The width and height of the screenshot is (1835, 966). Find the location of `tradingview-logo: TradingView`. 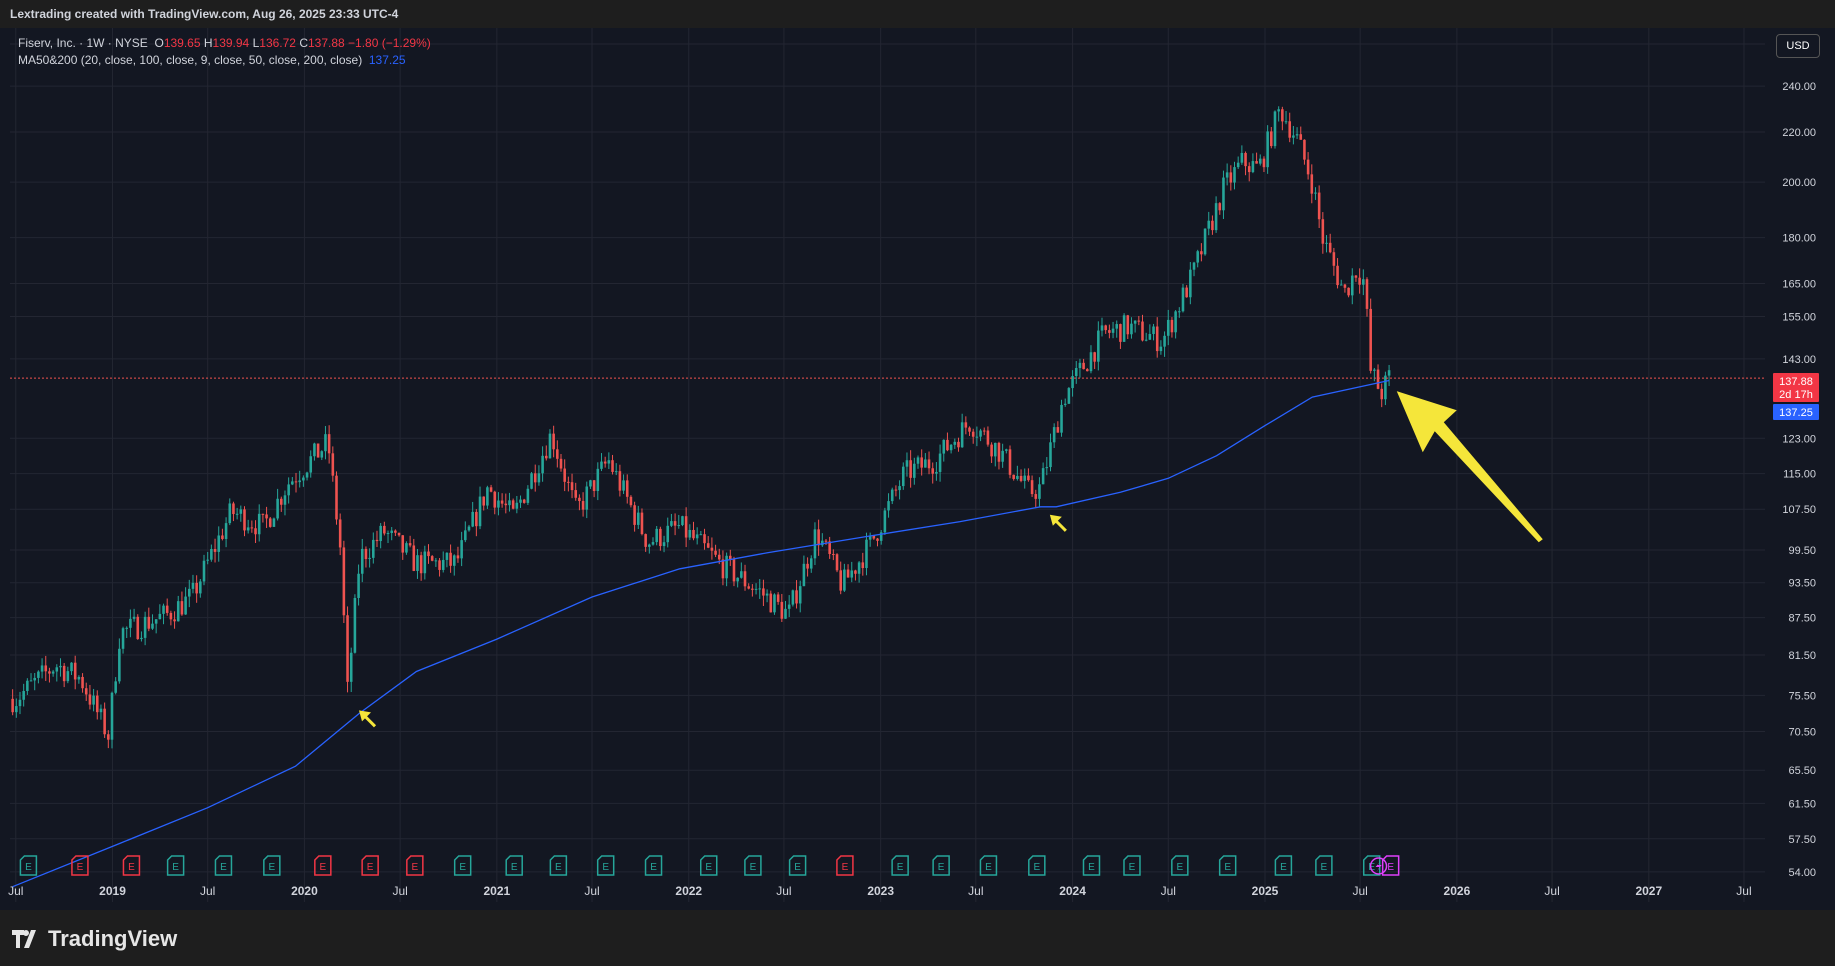

tradingview-logo: TradingView is located at coordinates (94, 939).